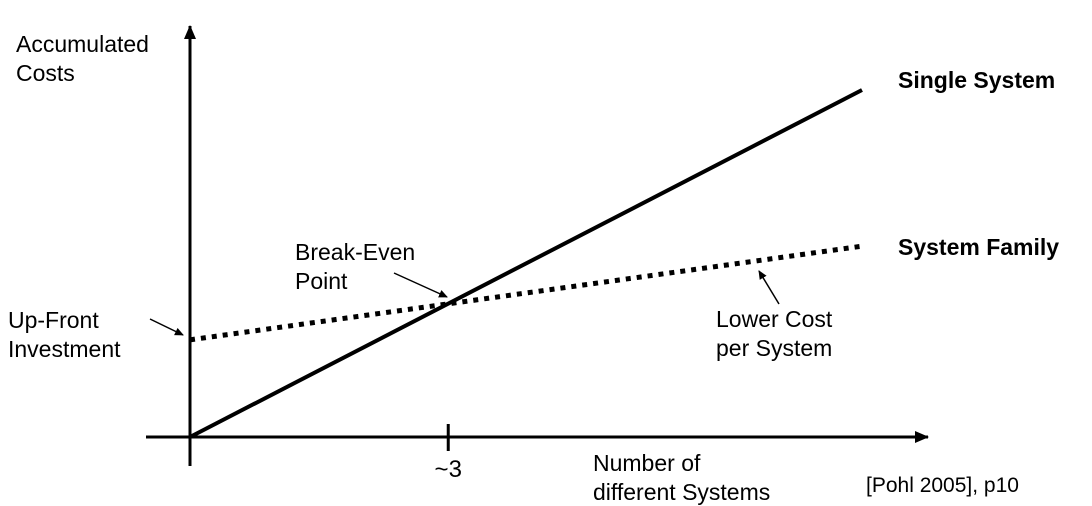 The height and width of the screenshot is (506, 1092). I want to click on x-axis-label: Number of different Systems, so click(682, 477).